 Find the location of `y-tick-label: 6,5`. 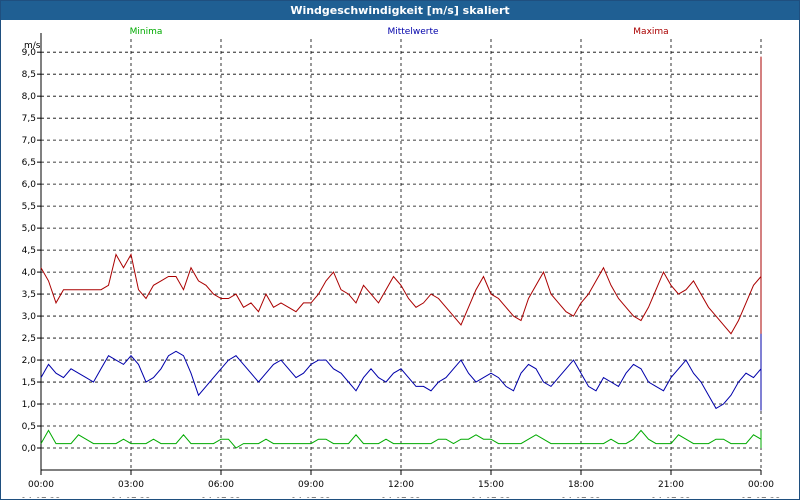

y-tick-label: 6,5 is located at coordinates (29, 163).